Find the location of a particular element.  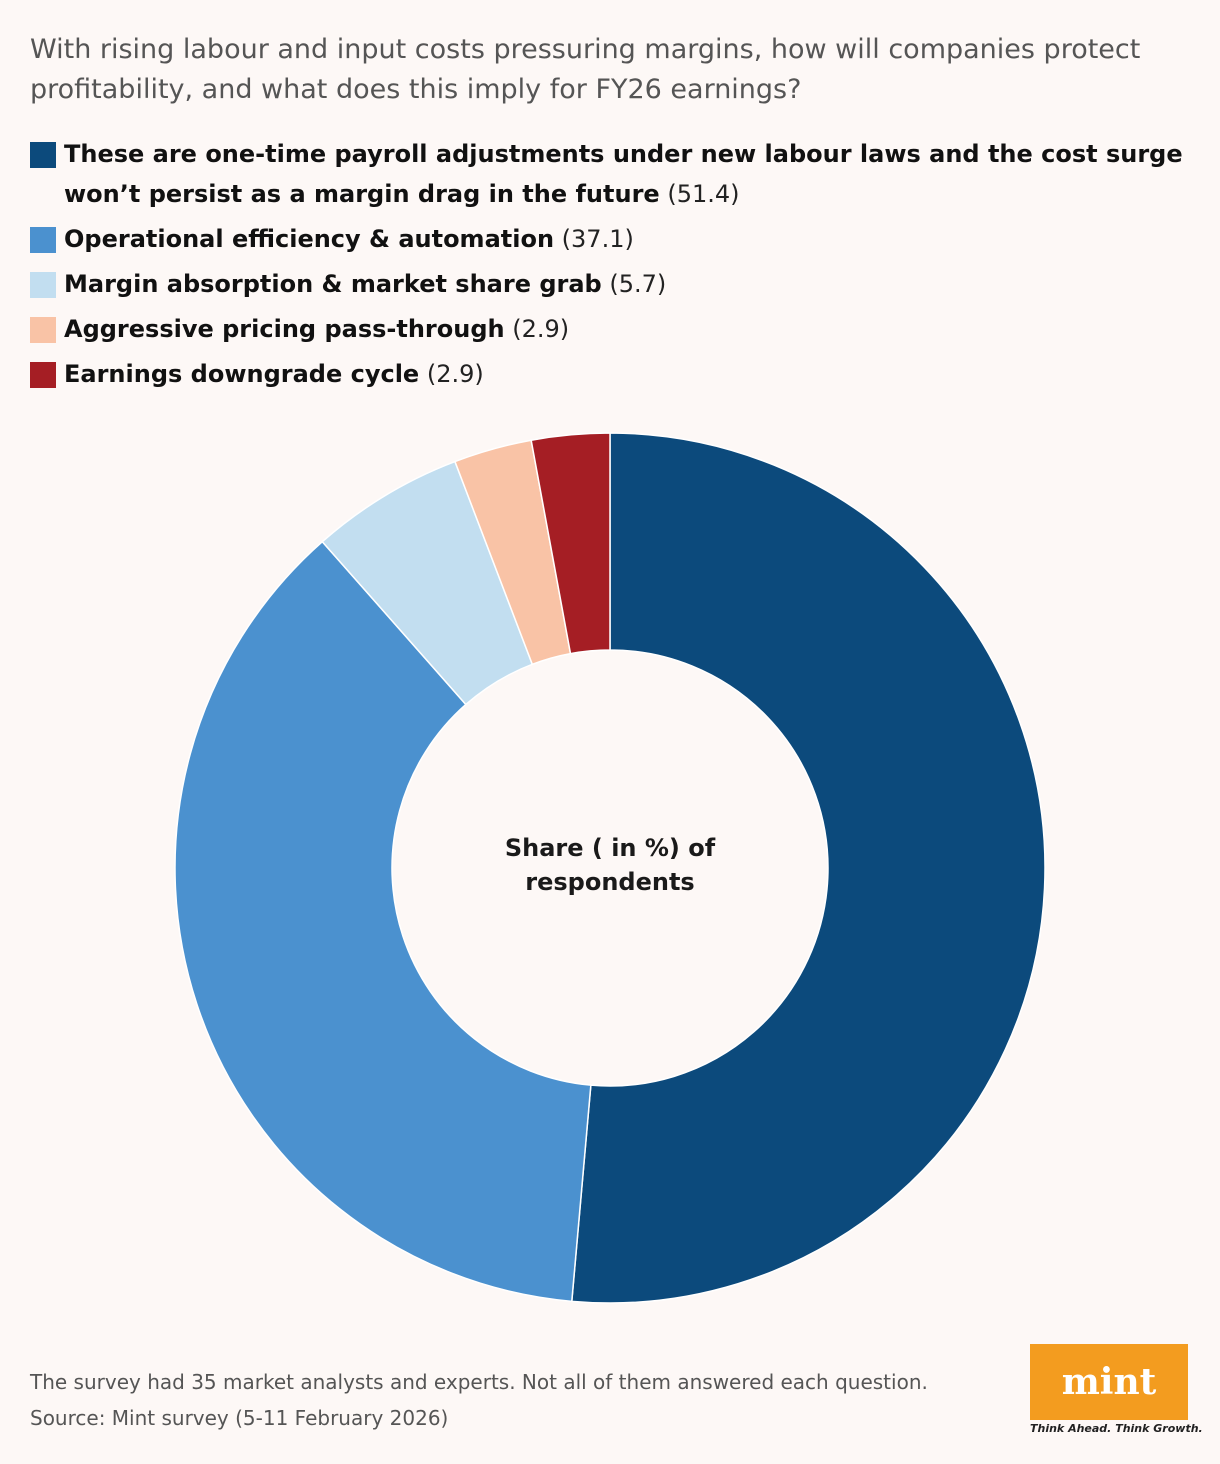

legend-label: Operational efficiency & automation is located at coordinates (309, 239).